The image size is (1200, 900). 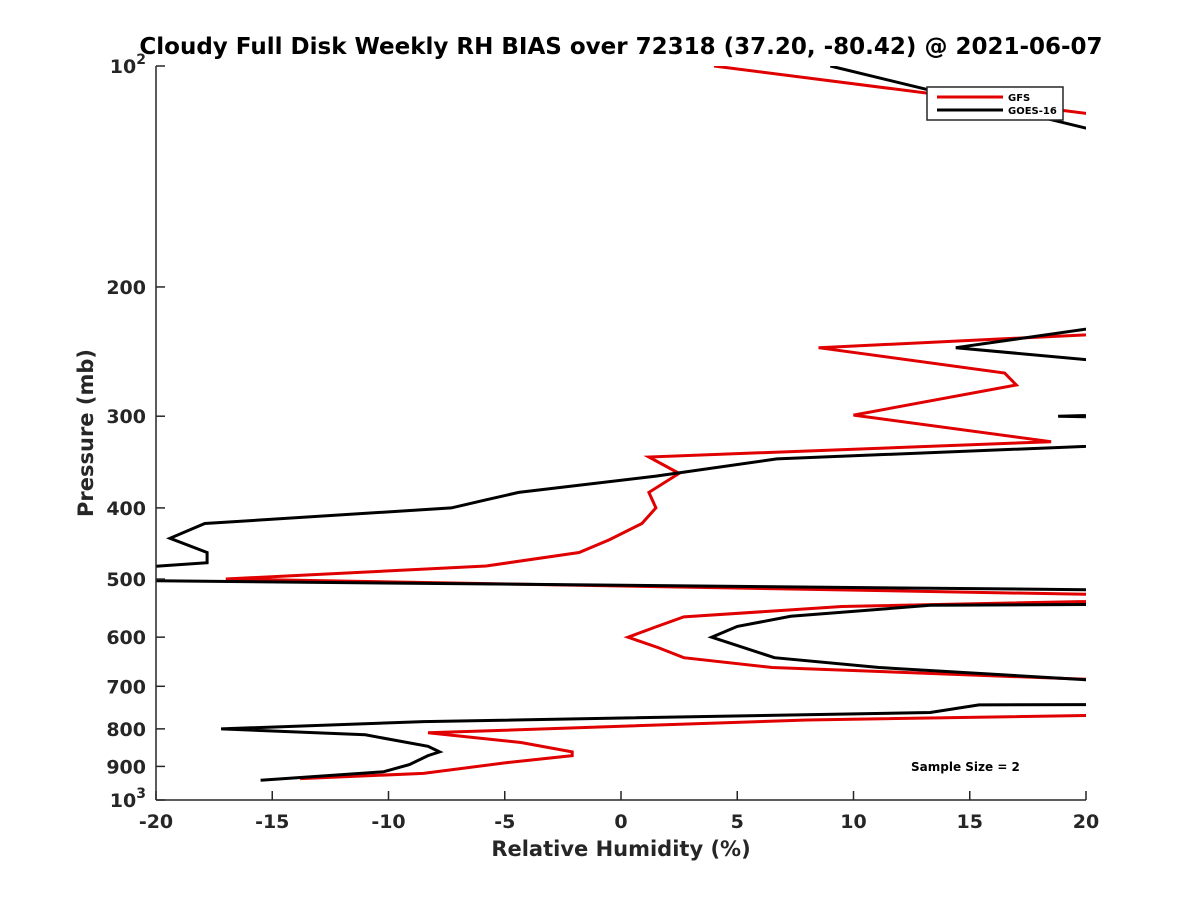 I want to click on x-tick-label: -20, so click(x=156, y=822).